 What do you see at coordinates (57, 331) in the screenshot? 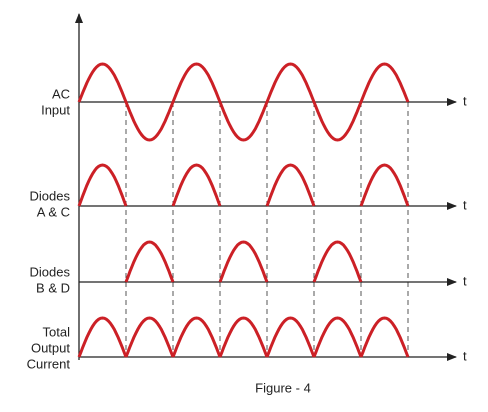
I see `waveform-label: Total` at bounding box center [57, 331].